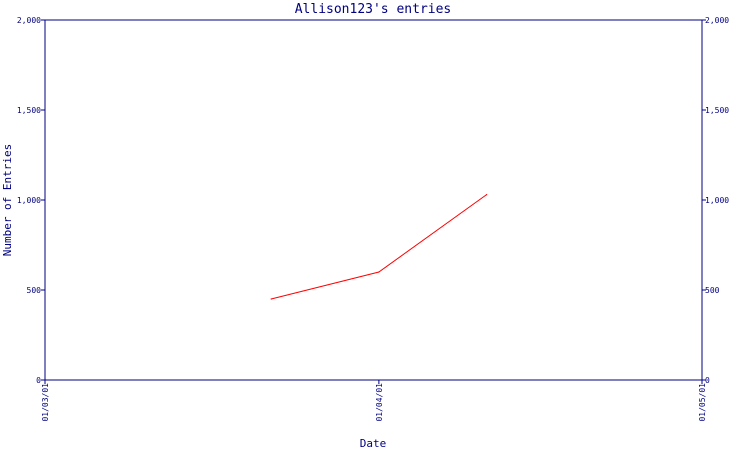 This screenshot has width=750, height=450. I want to click on x-tick-label: 01/03/01, so click(45, 402).